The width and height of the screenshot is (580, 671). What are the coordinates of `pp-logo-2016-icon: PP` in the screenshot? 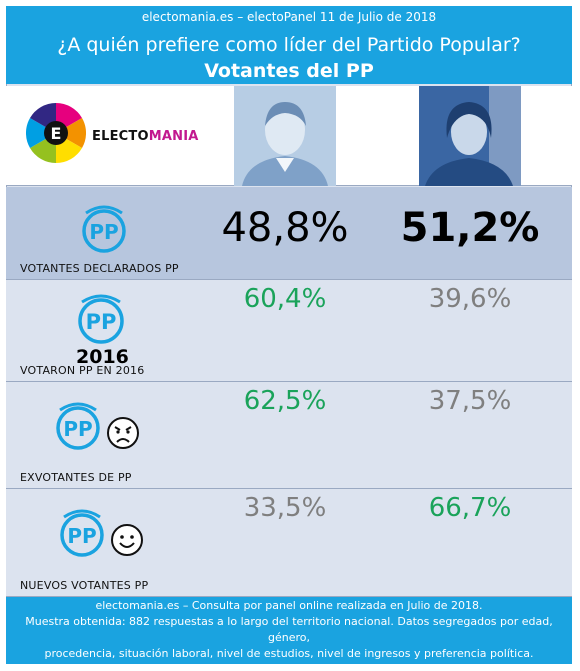 It's located at (101, 319).